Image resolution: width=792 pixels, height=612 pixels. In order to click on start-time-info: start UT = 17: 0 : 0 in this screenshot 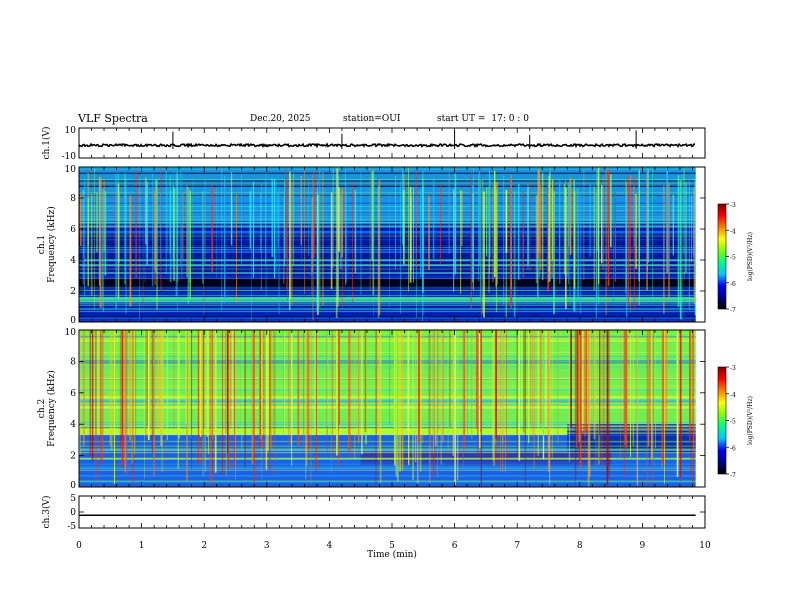, I will do `click(483, 119)`.